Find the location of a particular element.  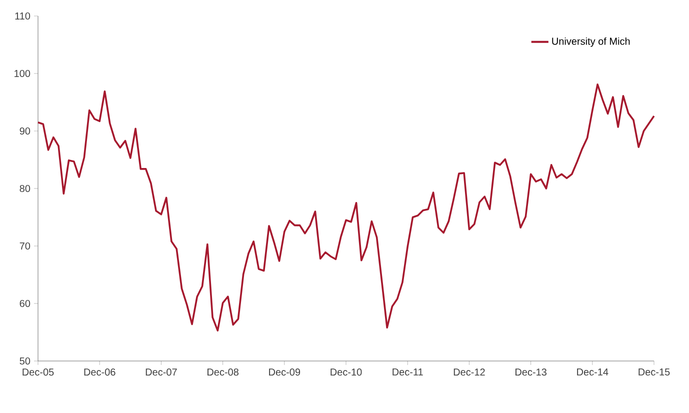

x-tick-label: Dec-13 is located at coordinates (531, 372).